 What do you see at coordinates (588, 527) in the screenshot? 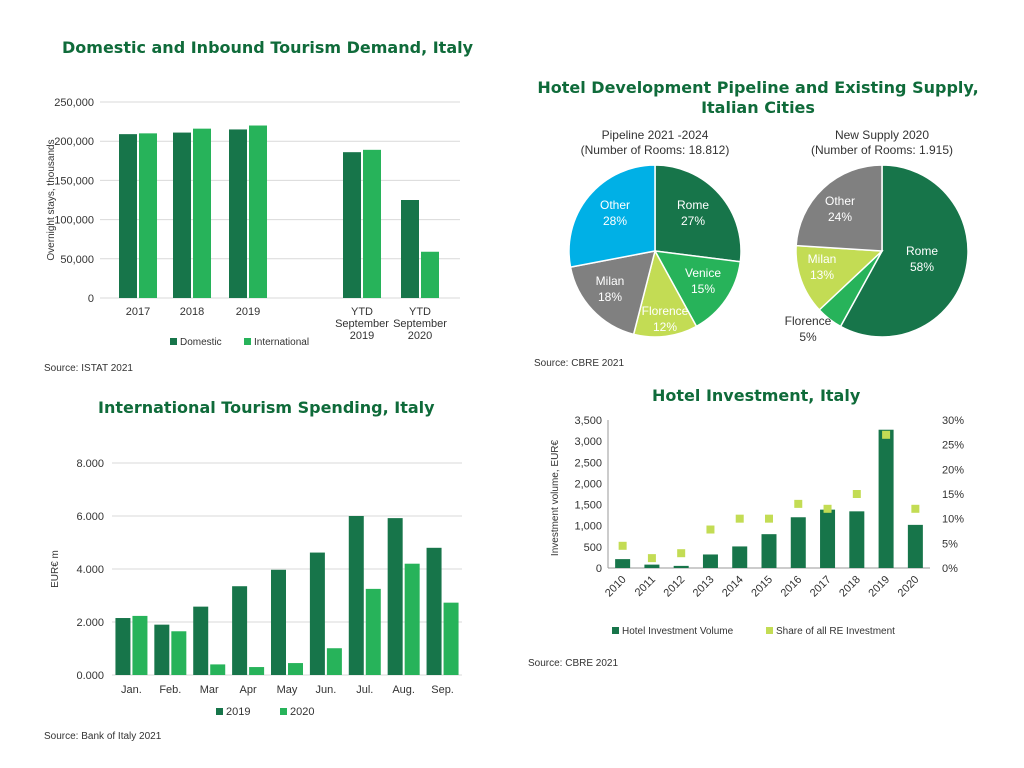
I see `y-tick-label: 1,000` at bounding box center [588, 527].